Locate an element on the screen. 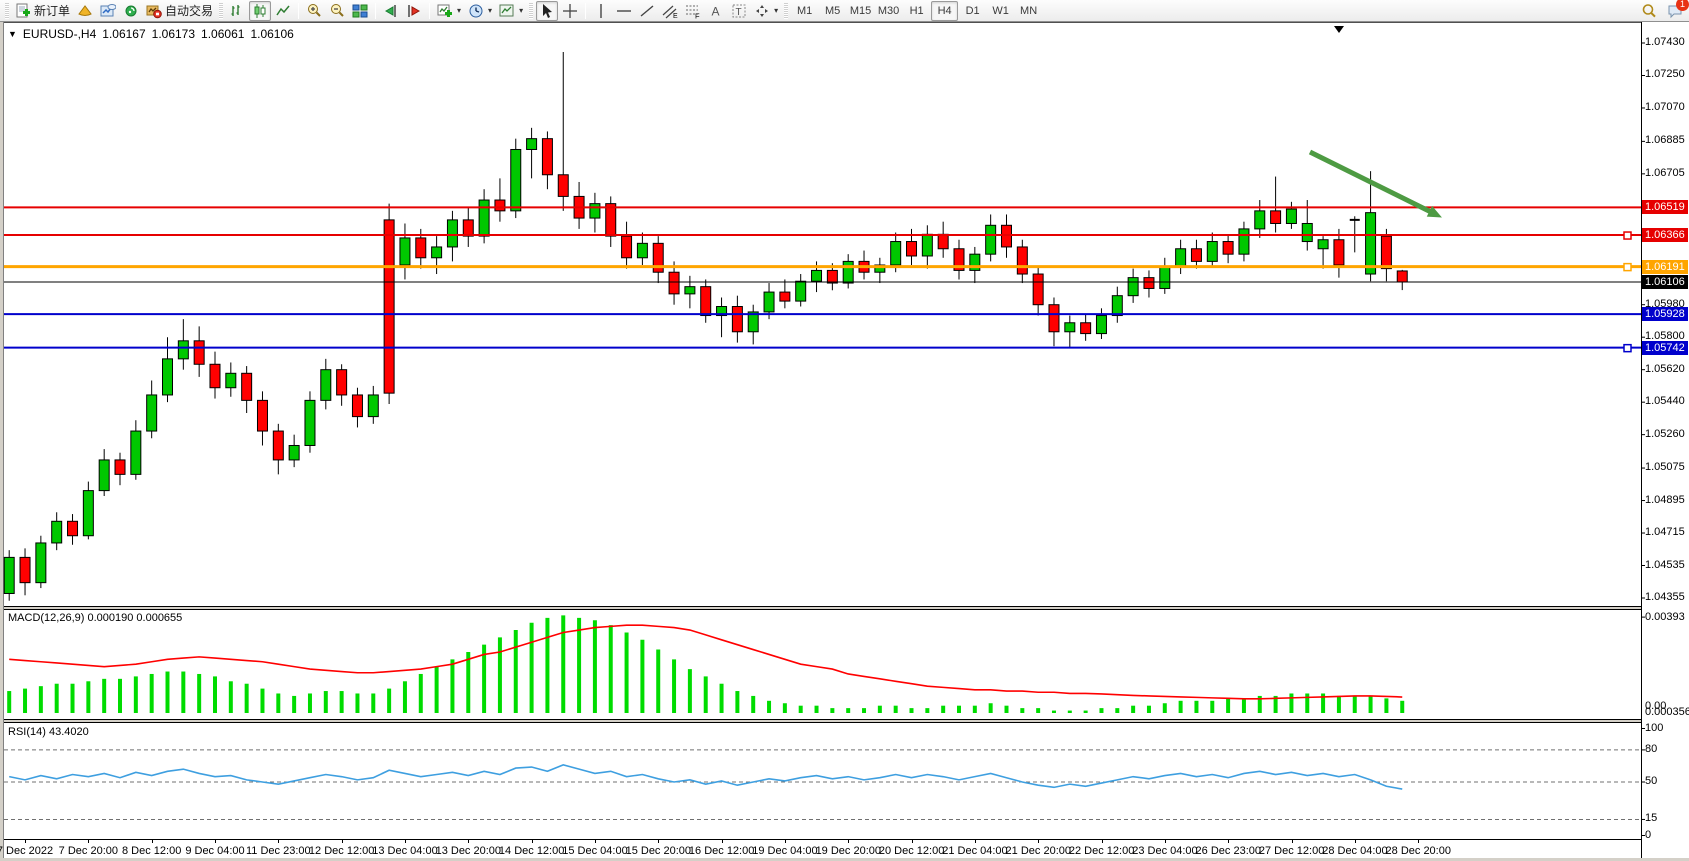 The height and width of the screenshot is (861, 1689). chart-shift-button is located at coordinates (414, 11).